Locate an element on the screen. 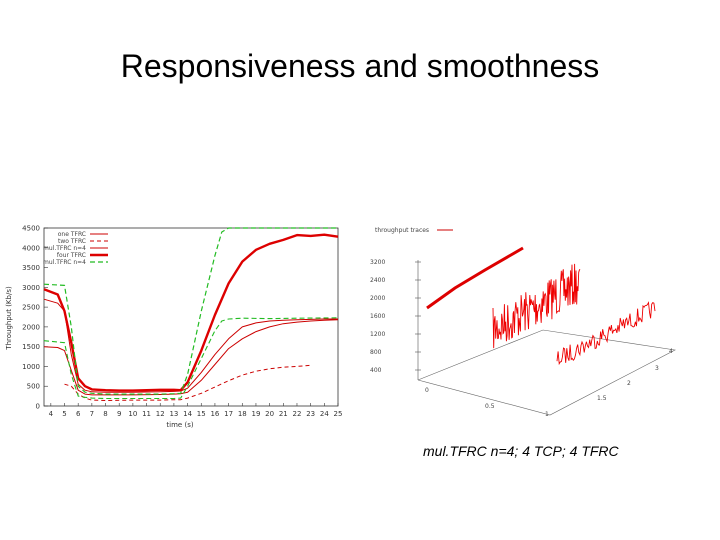 The image size is (720, 540). x-tick-label: 21 is located at coordinates (283, 414).